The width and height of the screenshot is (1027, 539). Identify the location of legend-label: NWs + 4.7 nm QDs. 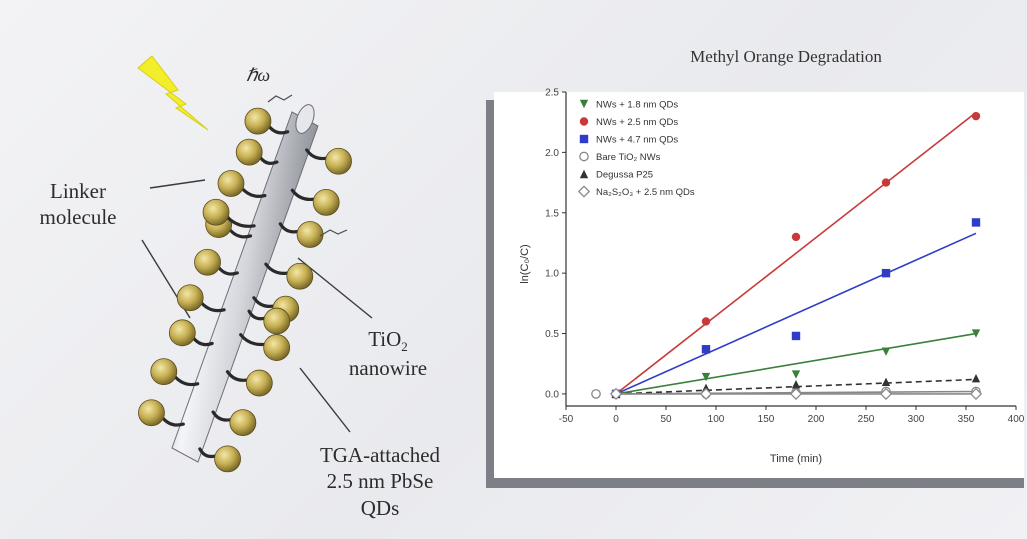
(637, 140).